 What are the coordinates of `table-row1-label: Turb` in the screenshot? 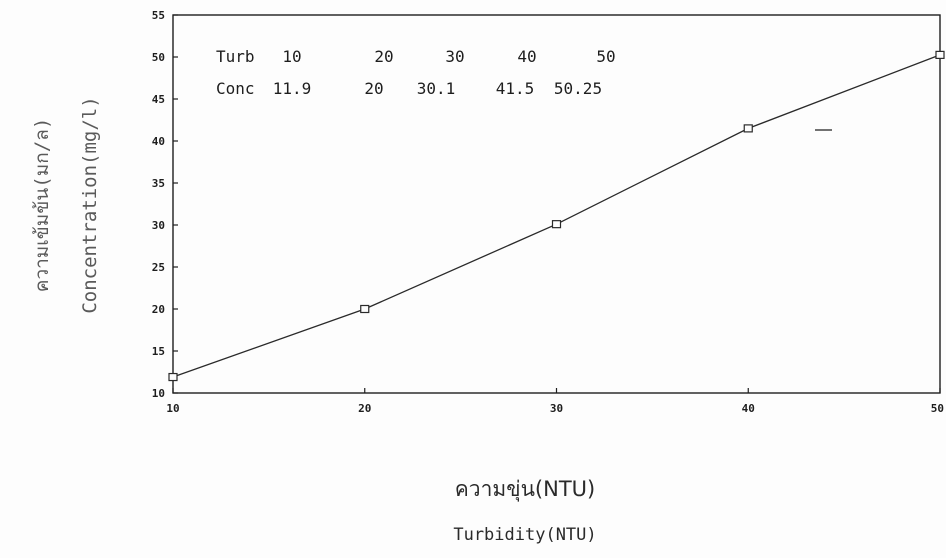 It's located at (235, 56).